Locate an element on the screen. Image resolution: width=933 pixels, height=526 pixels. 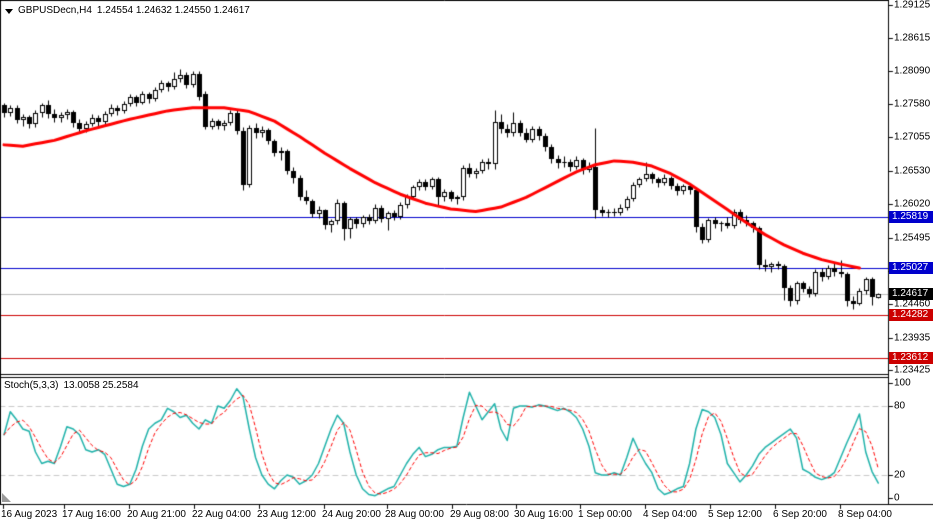
price-level-badge: 1.25819 is located at coordinates (911, 217).